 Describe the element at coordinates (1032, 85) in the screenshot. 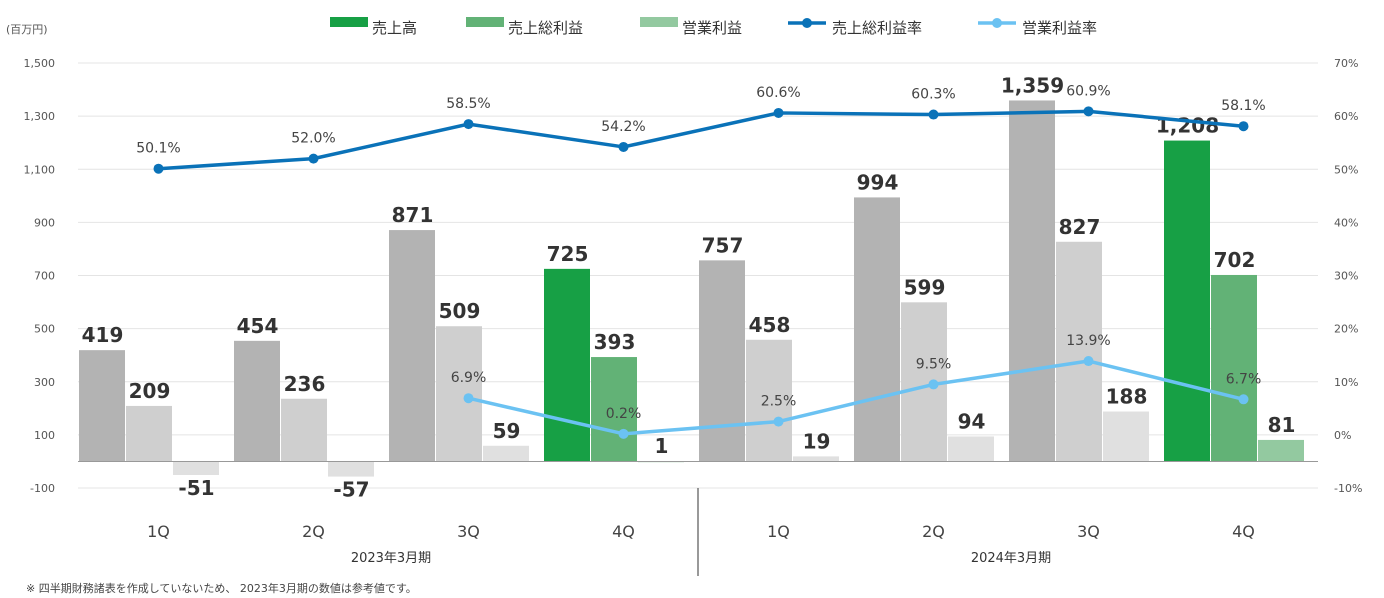

I see `sales-value-label: 1,359` at that location.